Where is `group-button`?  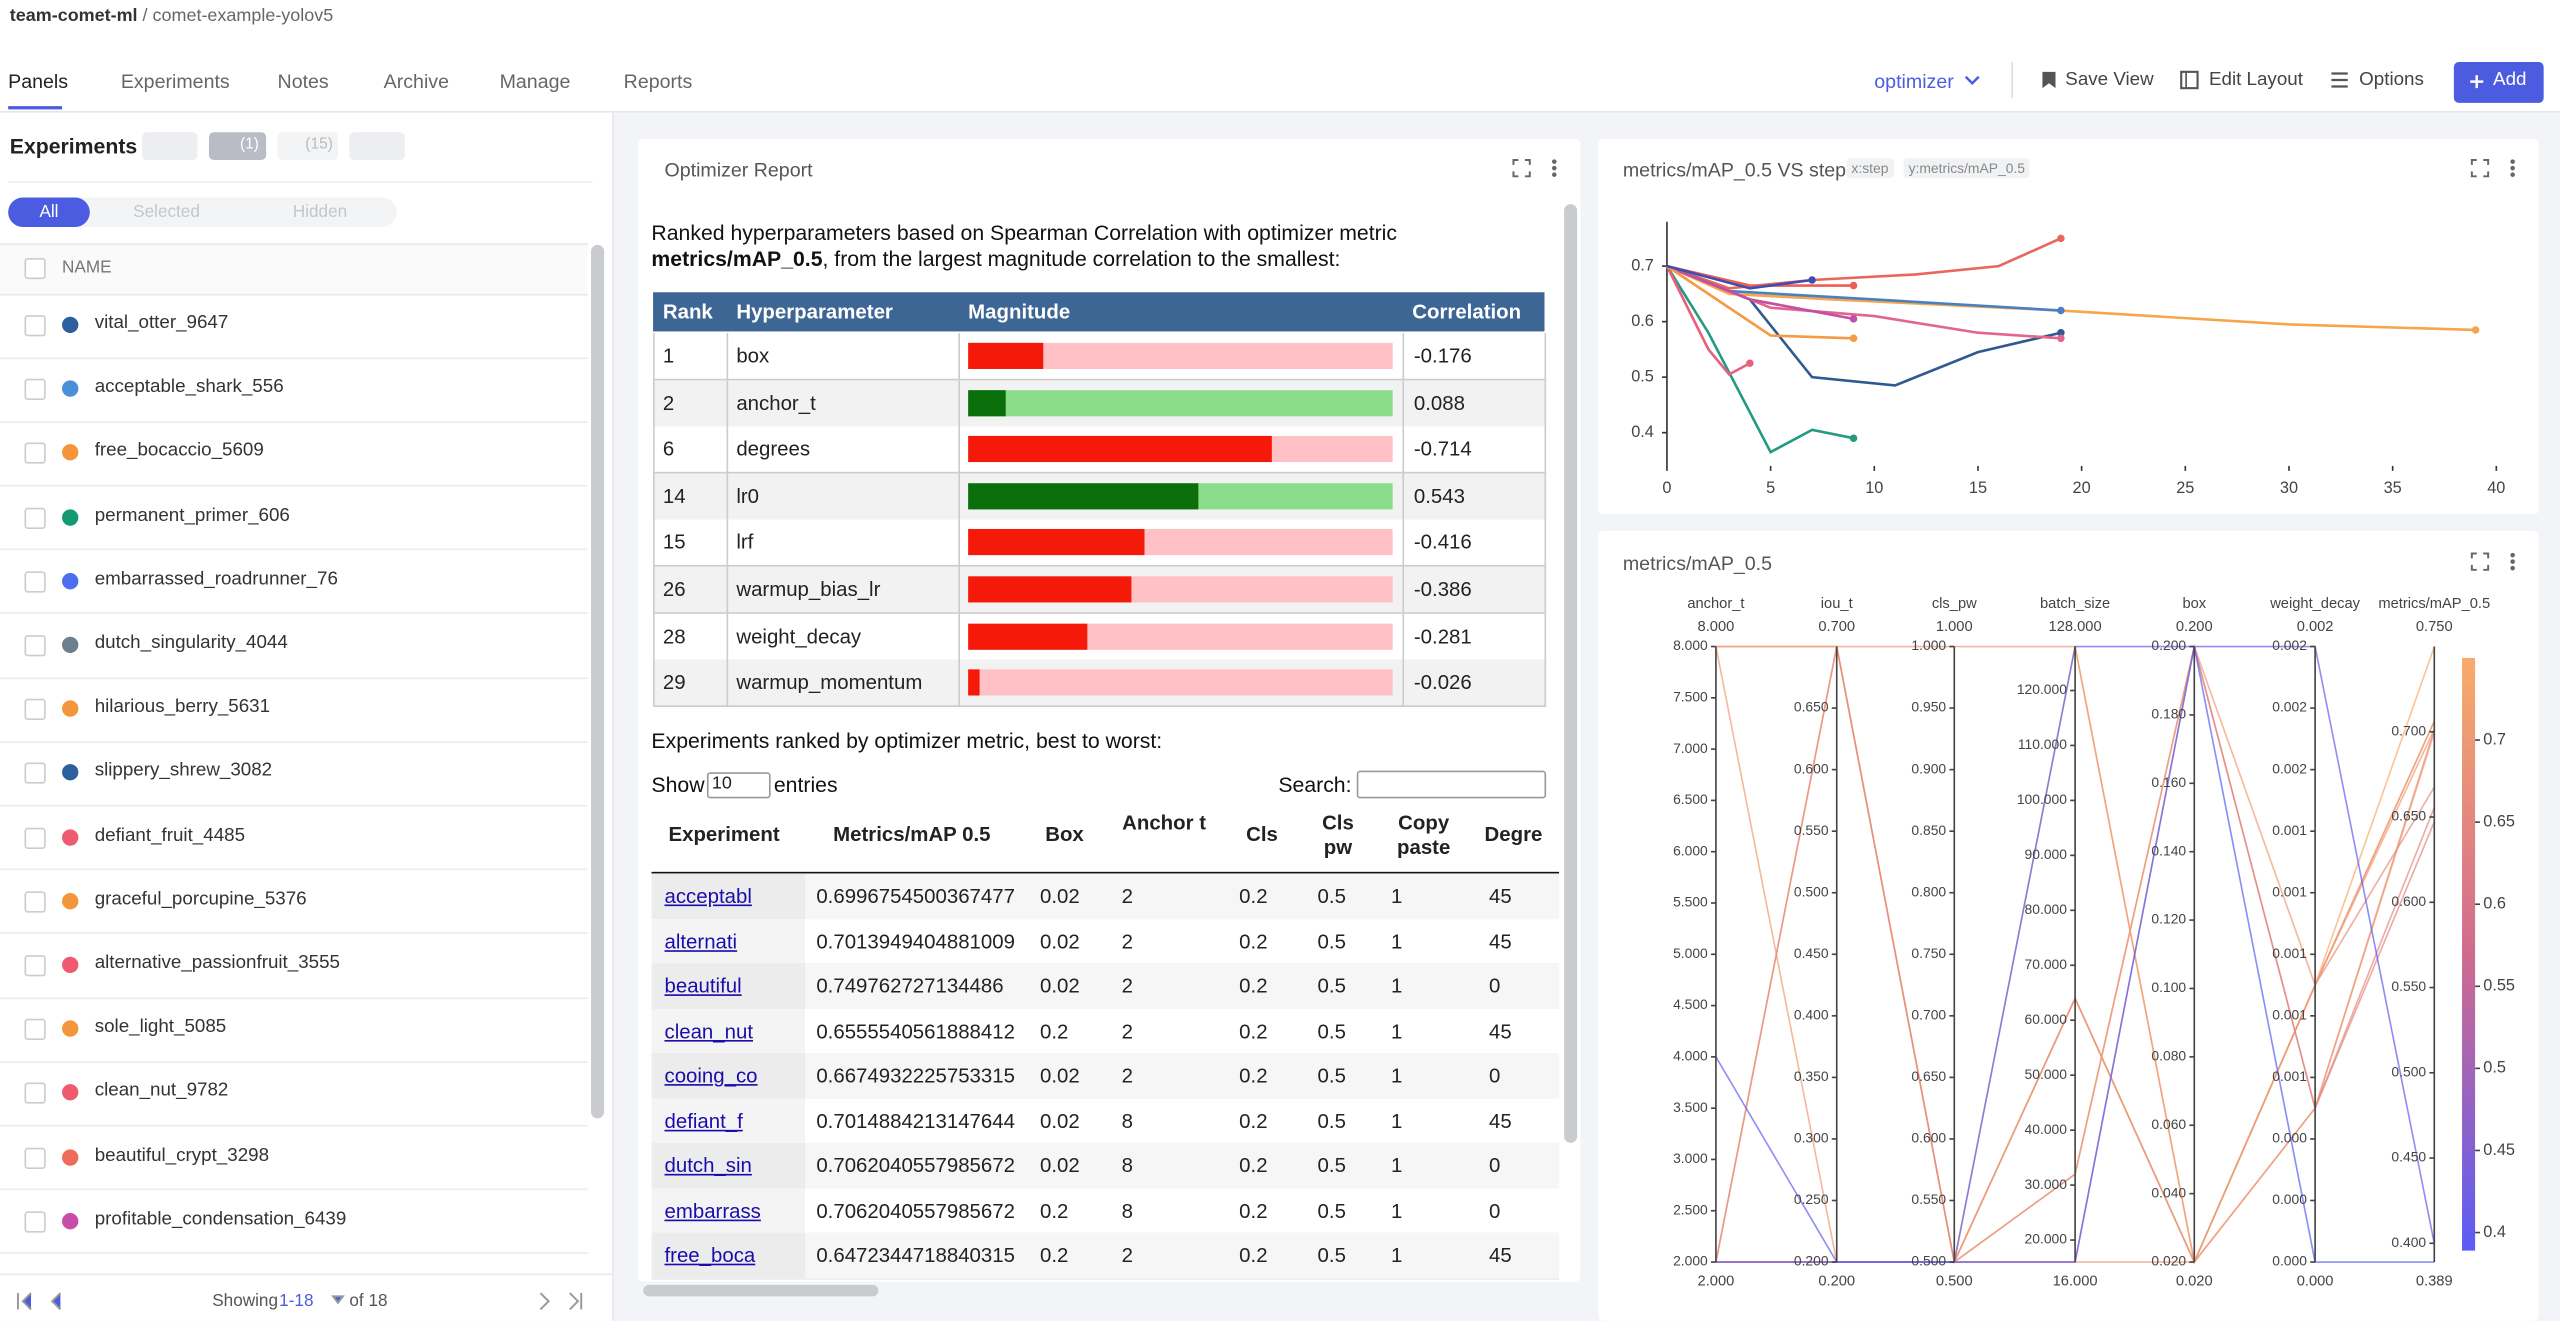 group-button is located at coordinates (307, 146).